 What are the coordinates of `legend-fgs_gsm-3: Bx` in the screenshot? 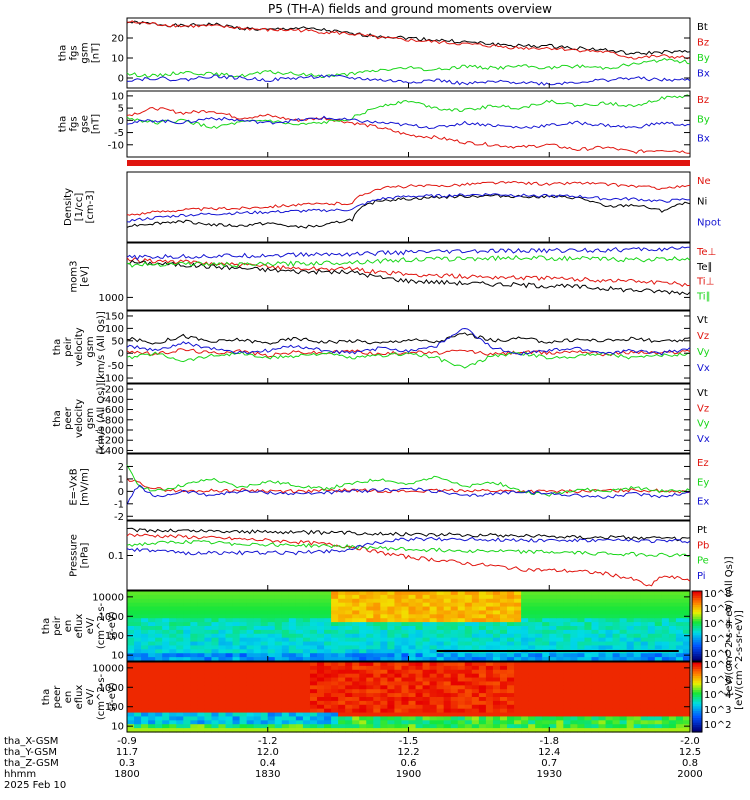 It's located at (703, 74).